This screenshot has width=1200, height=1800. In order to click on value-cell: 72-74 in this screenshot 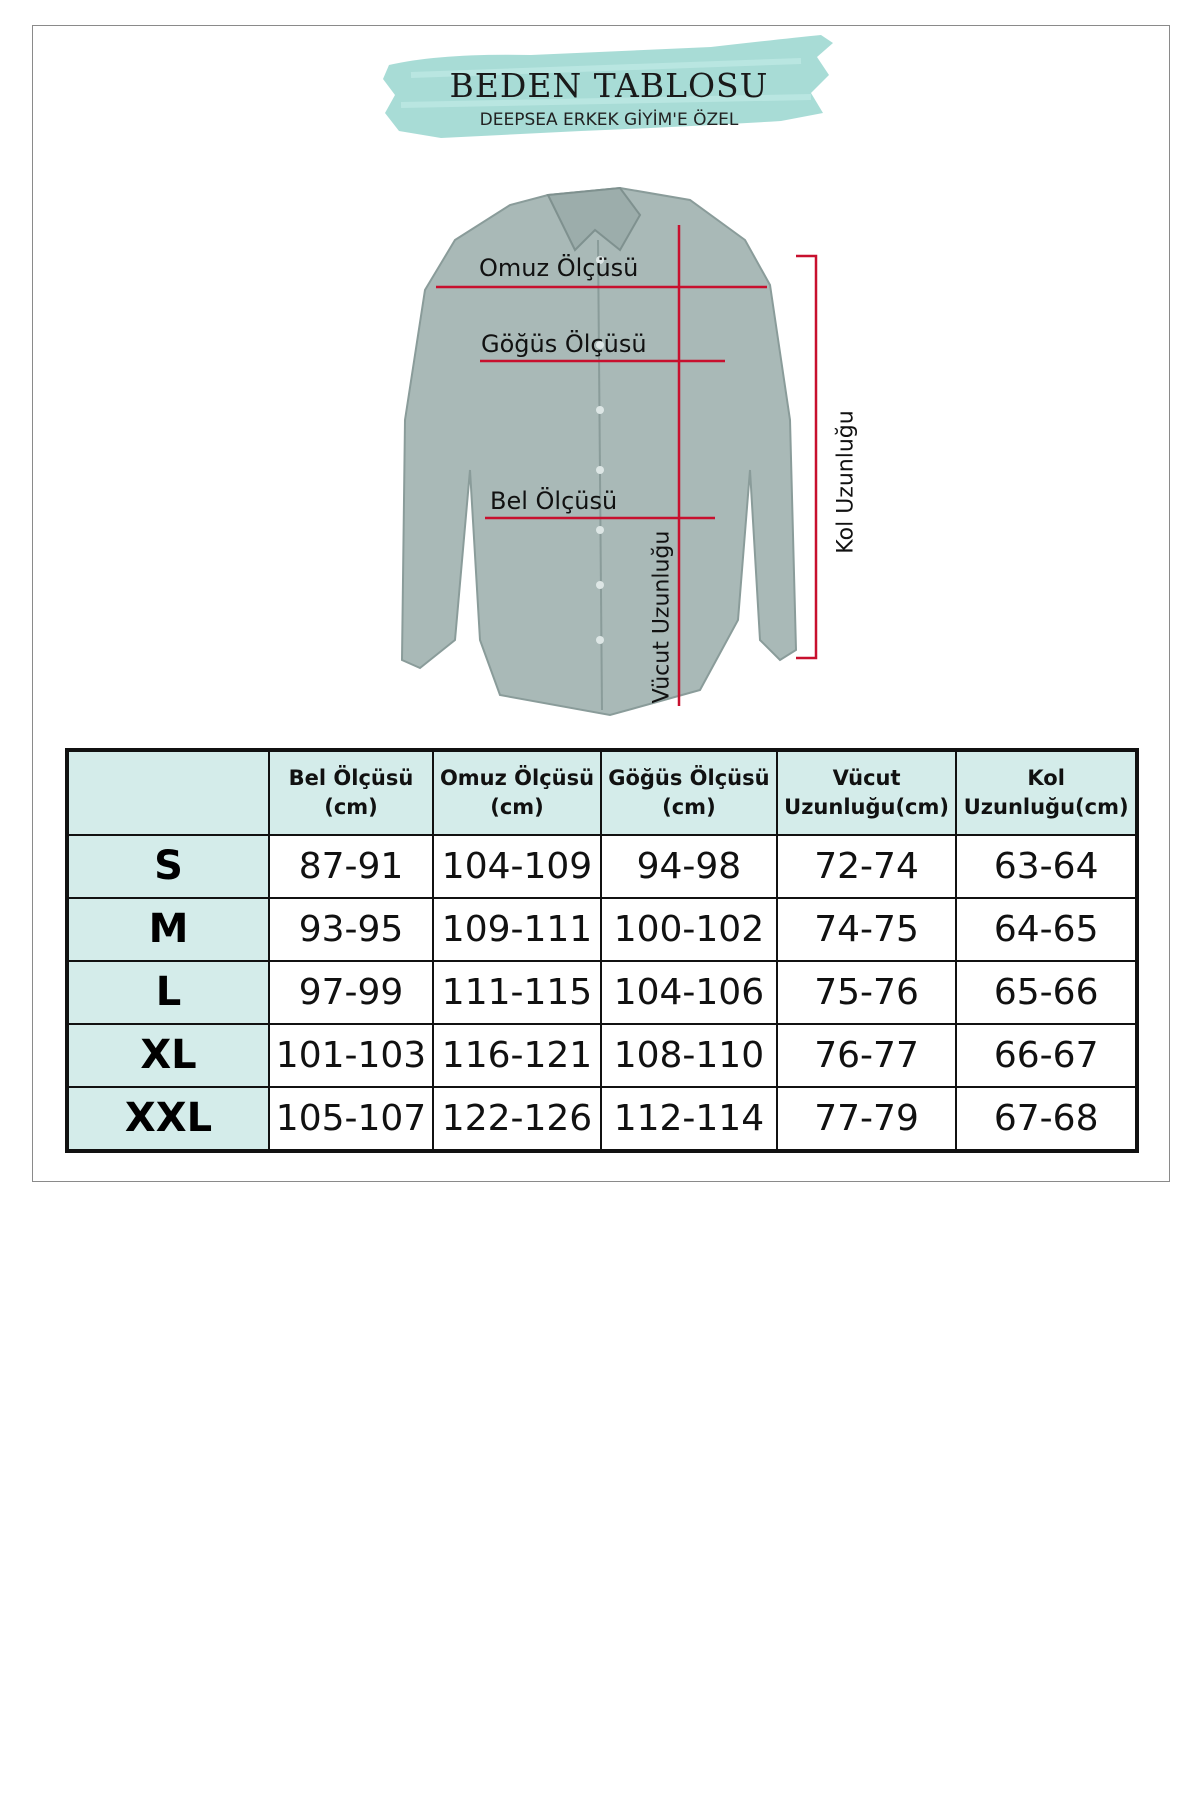, I will do `click(866, 866)`.